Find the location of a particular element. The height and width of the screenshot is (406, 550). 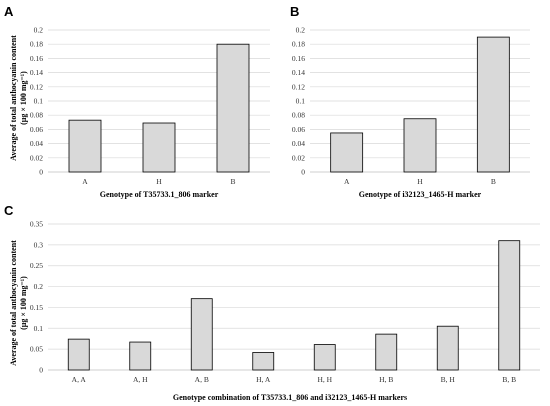

x-tick-label: A, B is located at coordinates (202, 379).